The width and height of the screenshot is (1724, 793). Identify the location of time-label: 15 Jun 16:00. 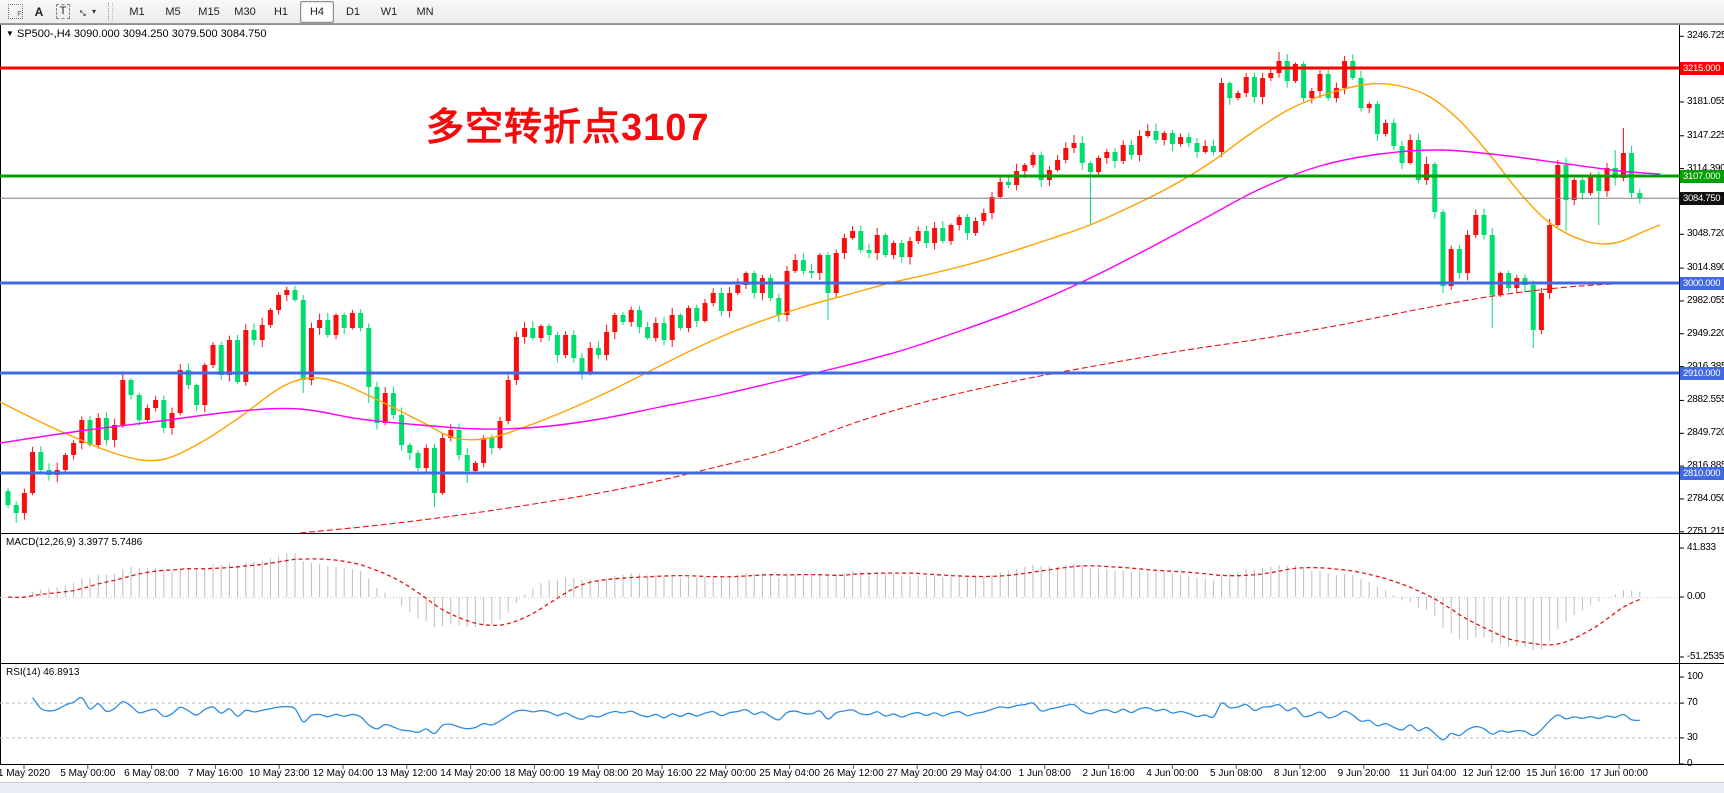
(1555, 773).